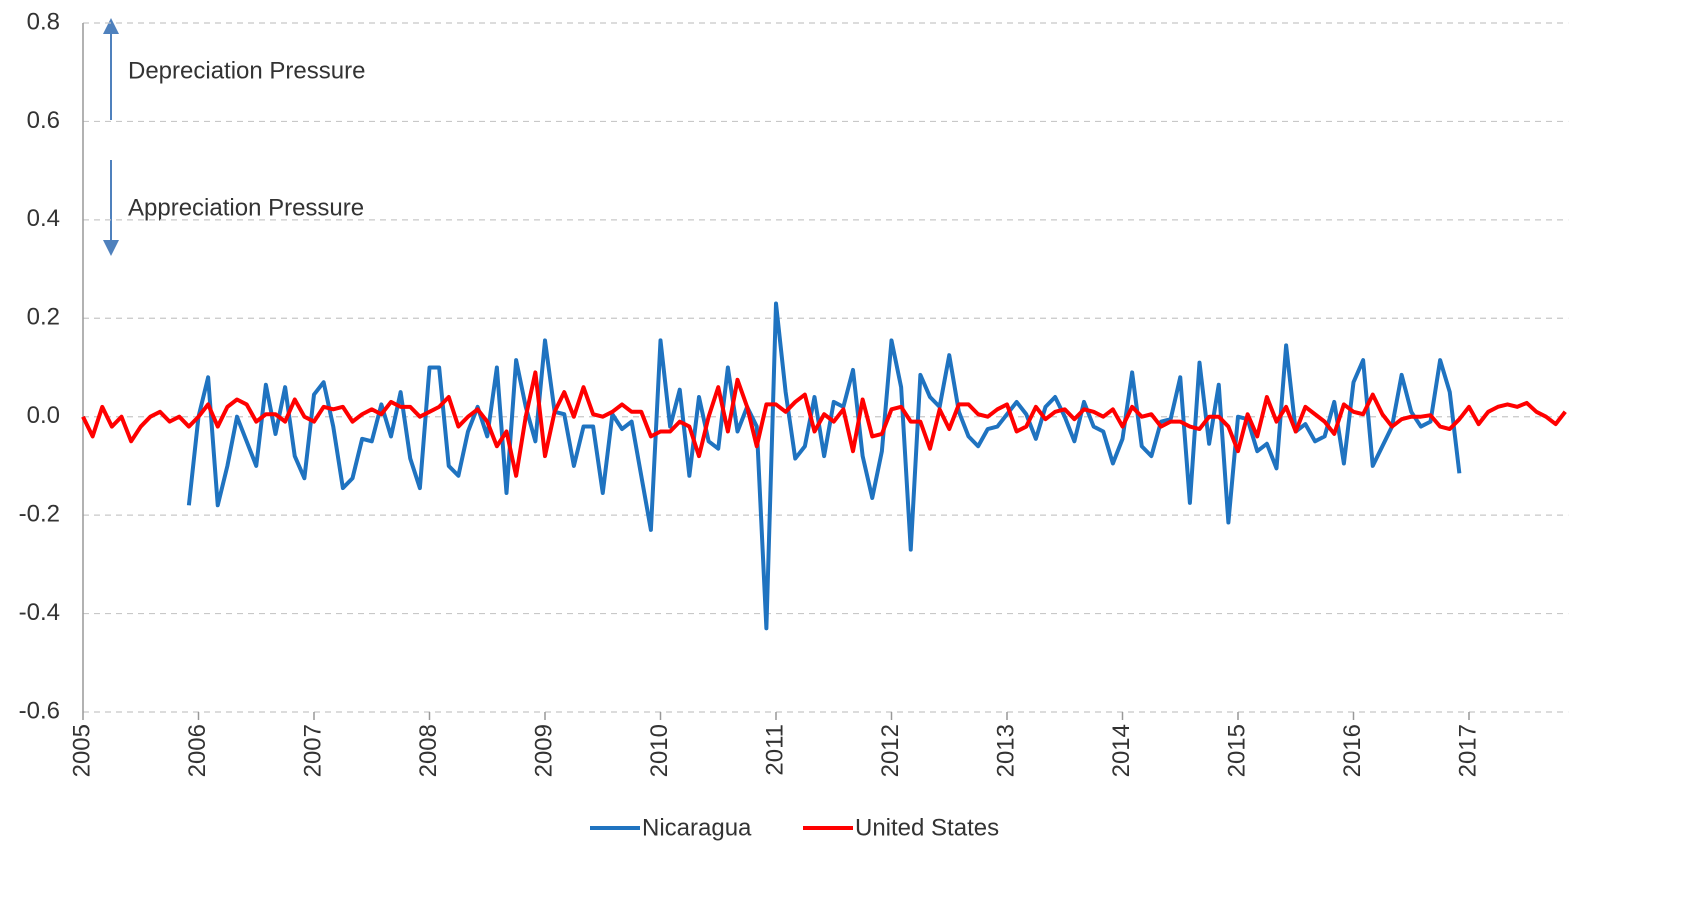  I want to click on x-tick-label: 2012, so click(890, 750).